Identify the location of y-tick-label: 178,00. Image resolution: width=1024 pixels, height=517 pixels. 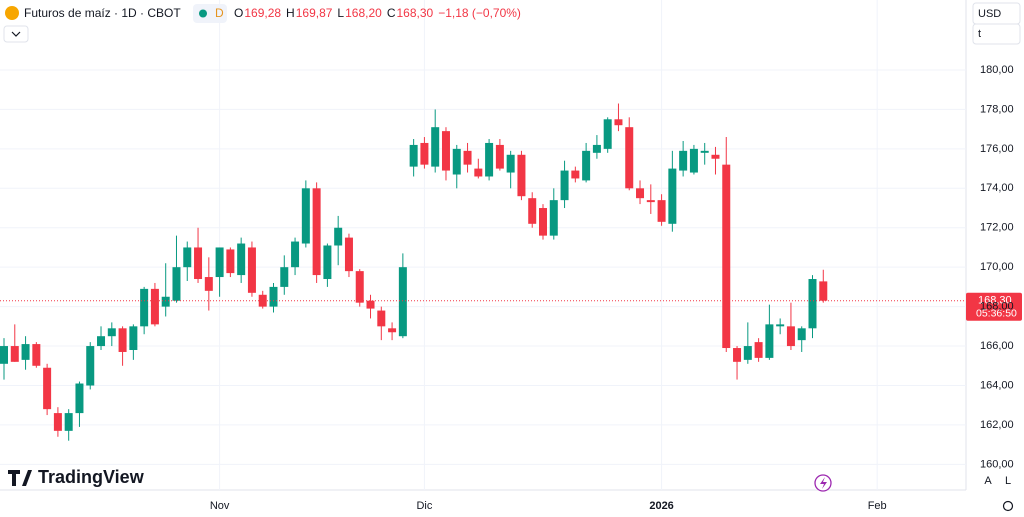
(997, 109).